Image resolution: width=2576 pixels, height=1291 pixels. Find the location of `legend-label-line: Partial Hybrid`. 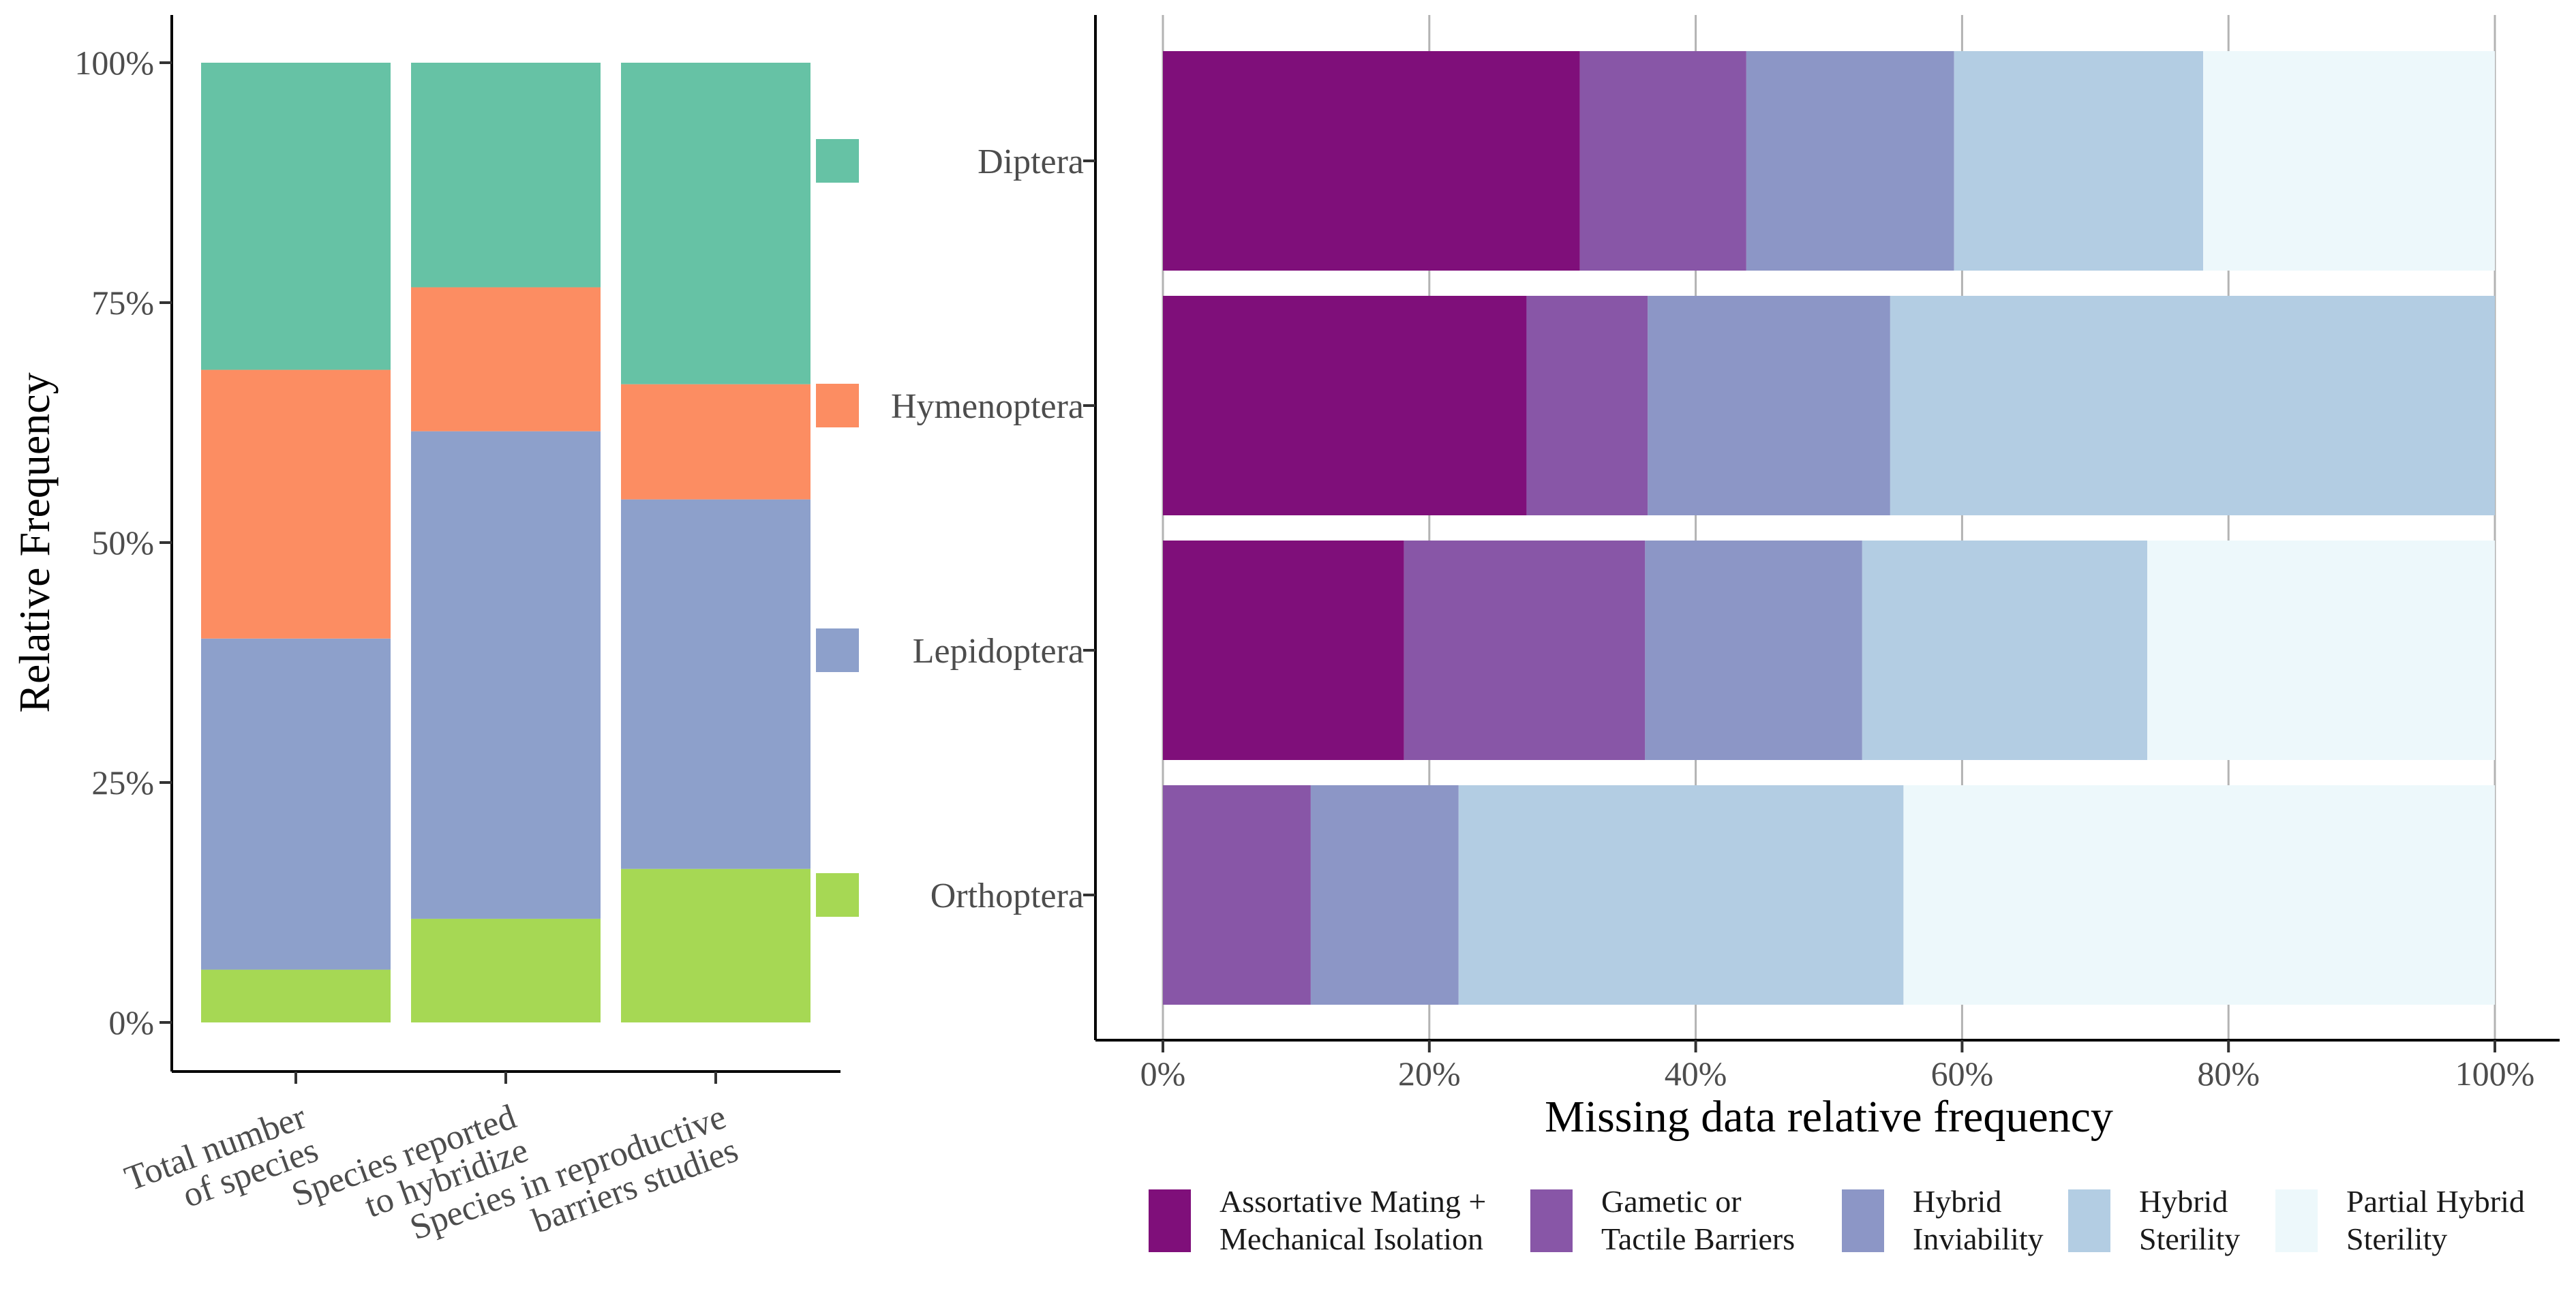

legend-label-line: Partial Hybrid is located at coordinates (2436, 1201).